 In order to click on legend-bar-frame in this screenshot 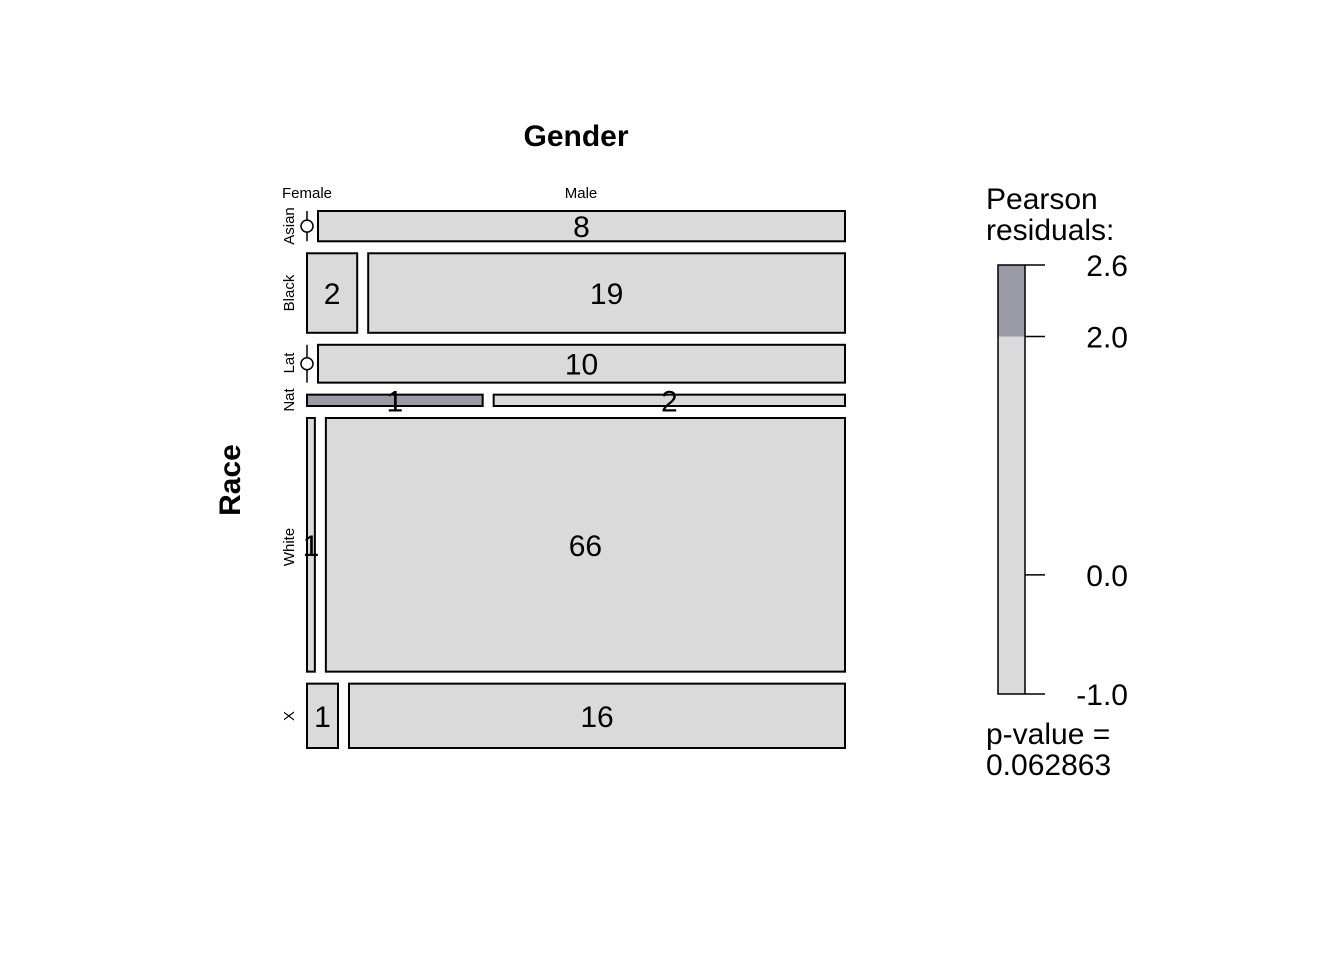, I will do `click(1011, 479)`.